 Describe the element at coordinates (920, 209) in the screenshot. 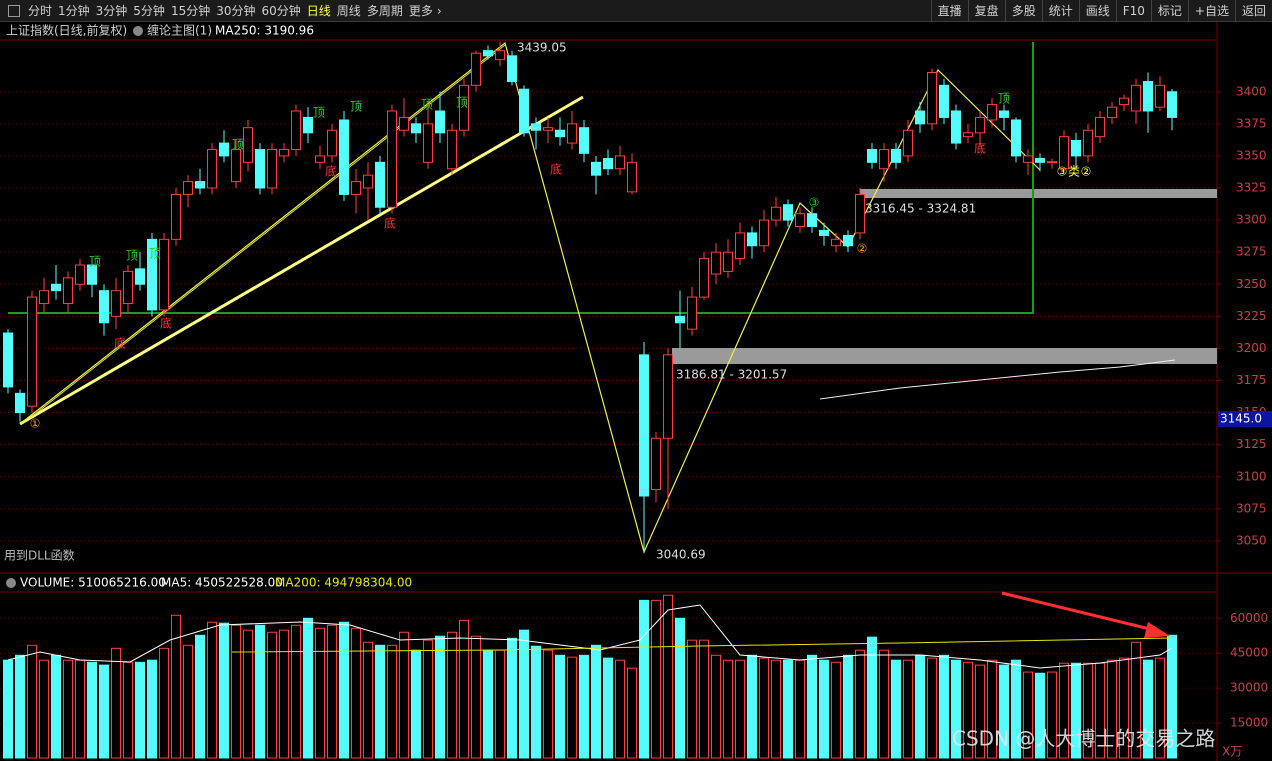

I see `price-label: 3316.45 - 3324.81` at that location.